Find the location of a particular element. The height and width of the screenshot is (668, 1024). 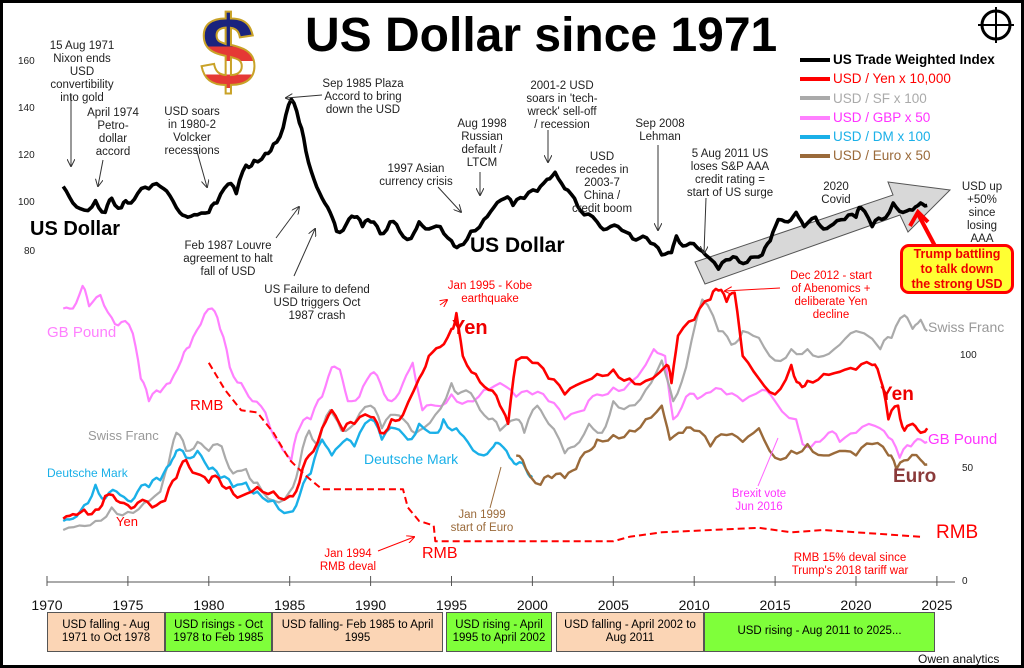

annotation-rmb-deval: Jan 1994 RMB deval is located at coordinates (348, 560).